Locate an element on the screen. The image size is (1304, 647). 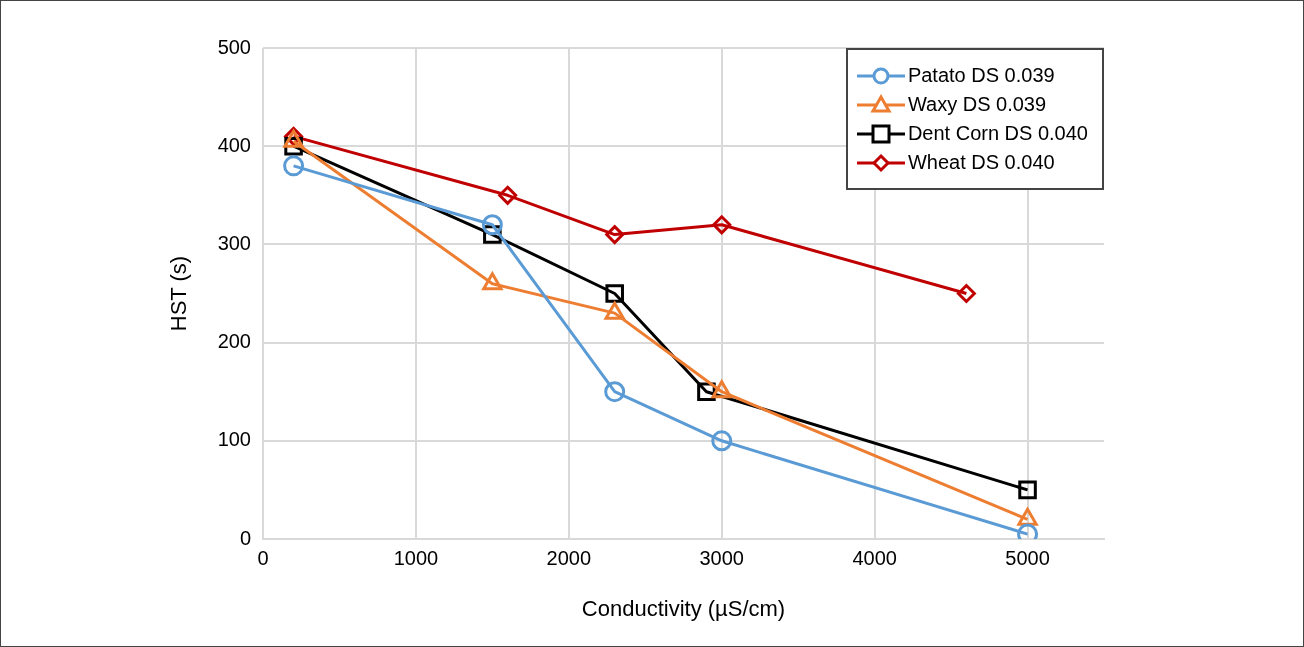
y-tick-label: 400 is located at coordinates (234, 144).